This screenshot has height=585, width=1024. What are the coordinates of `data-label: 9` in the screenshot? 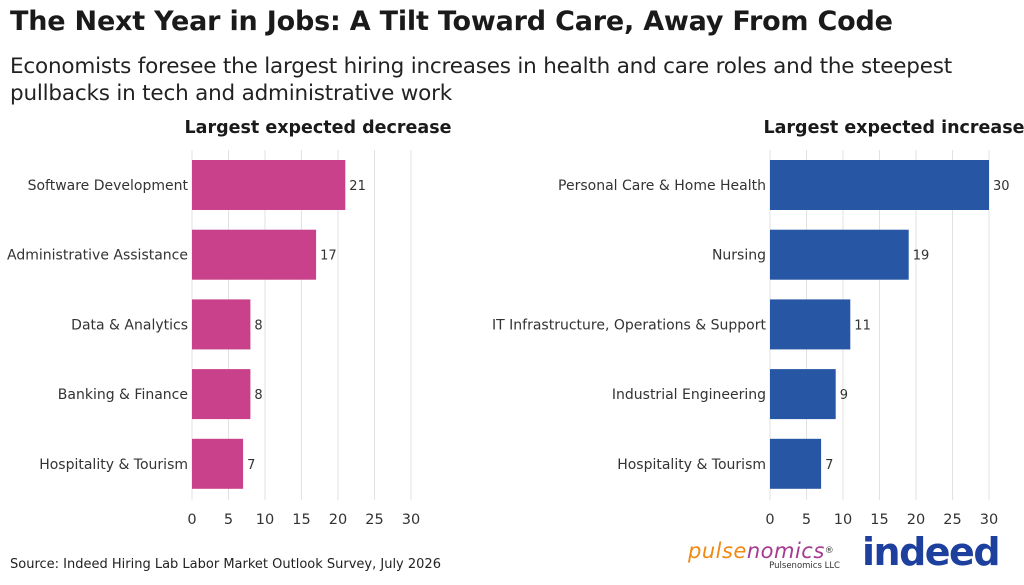 It's located at (844, 395).